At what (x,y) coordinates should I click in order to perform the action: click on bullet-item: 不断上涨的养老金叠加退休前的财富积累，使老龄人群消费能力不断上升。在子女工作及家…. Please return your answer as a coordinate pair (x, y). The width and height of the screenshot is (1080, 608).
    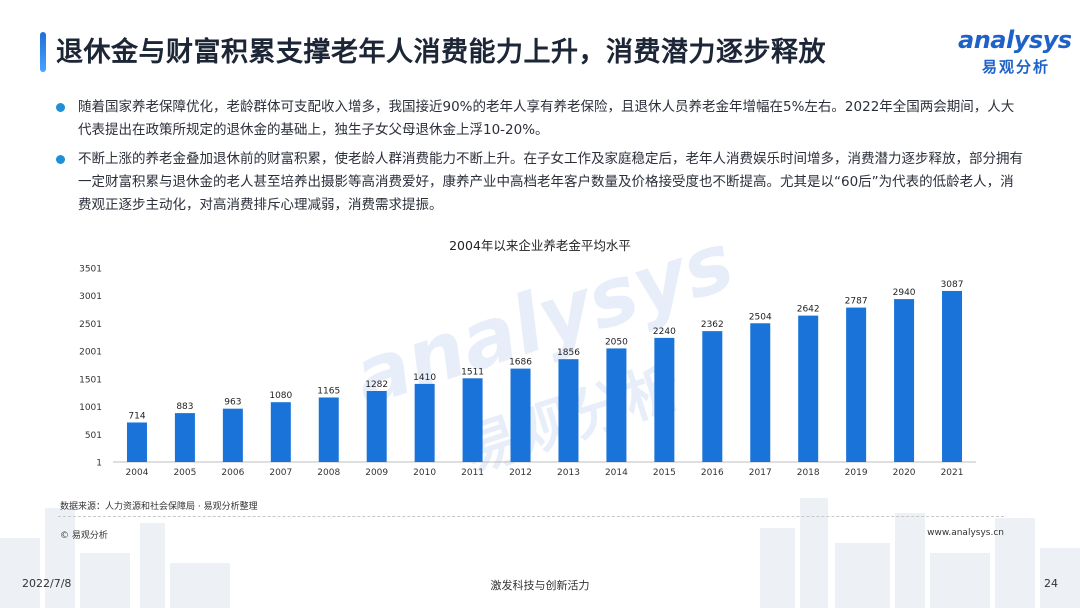
    Looking at the image, I should click on (541, 182).